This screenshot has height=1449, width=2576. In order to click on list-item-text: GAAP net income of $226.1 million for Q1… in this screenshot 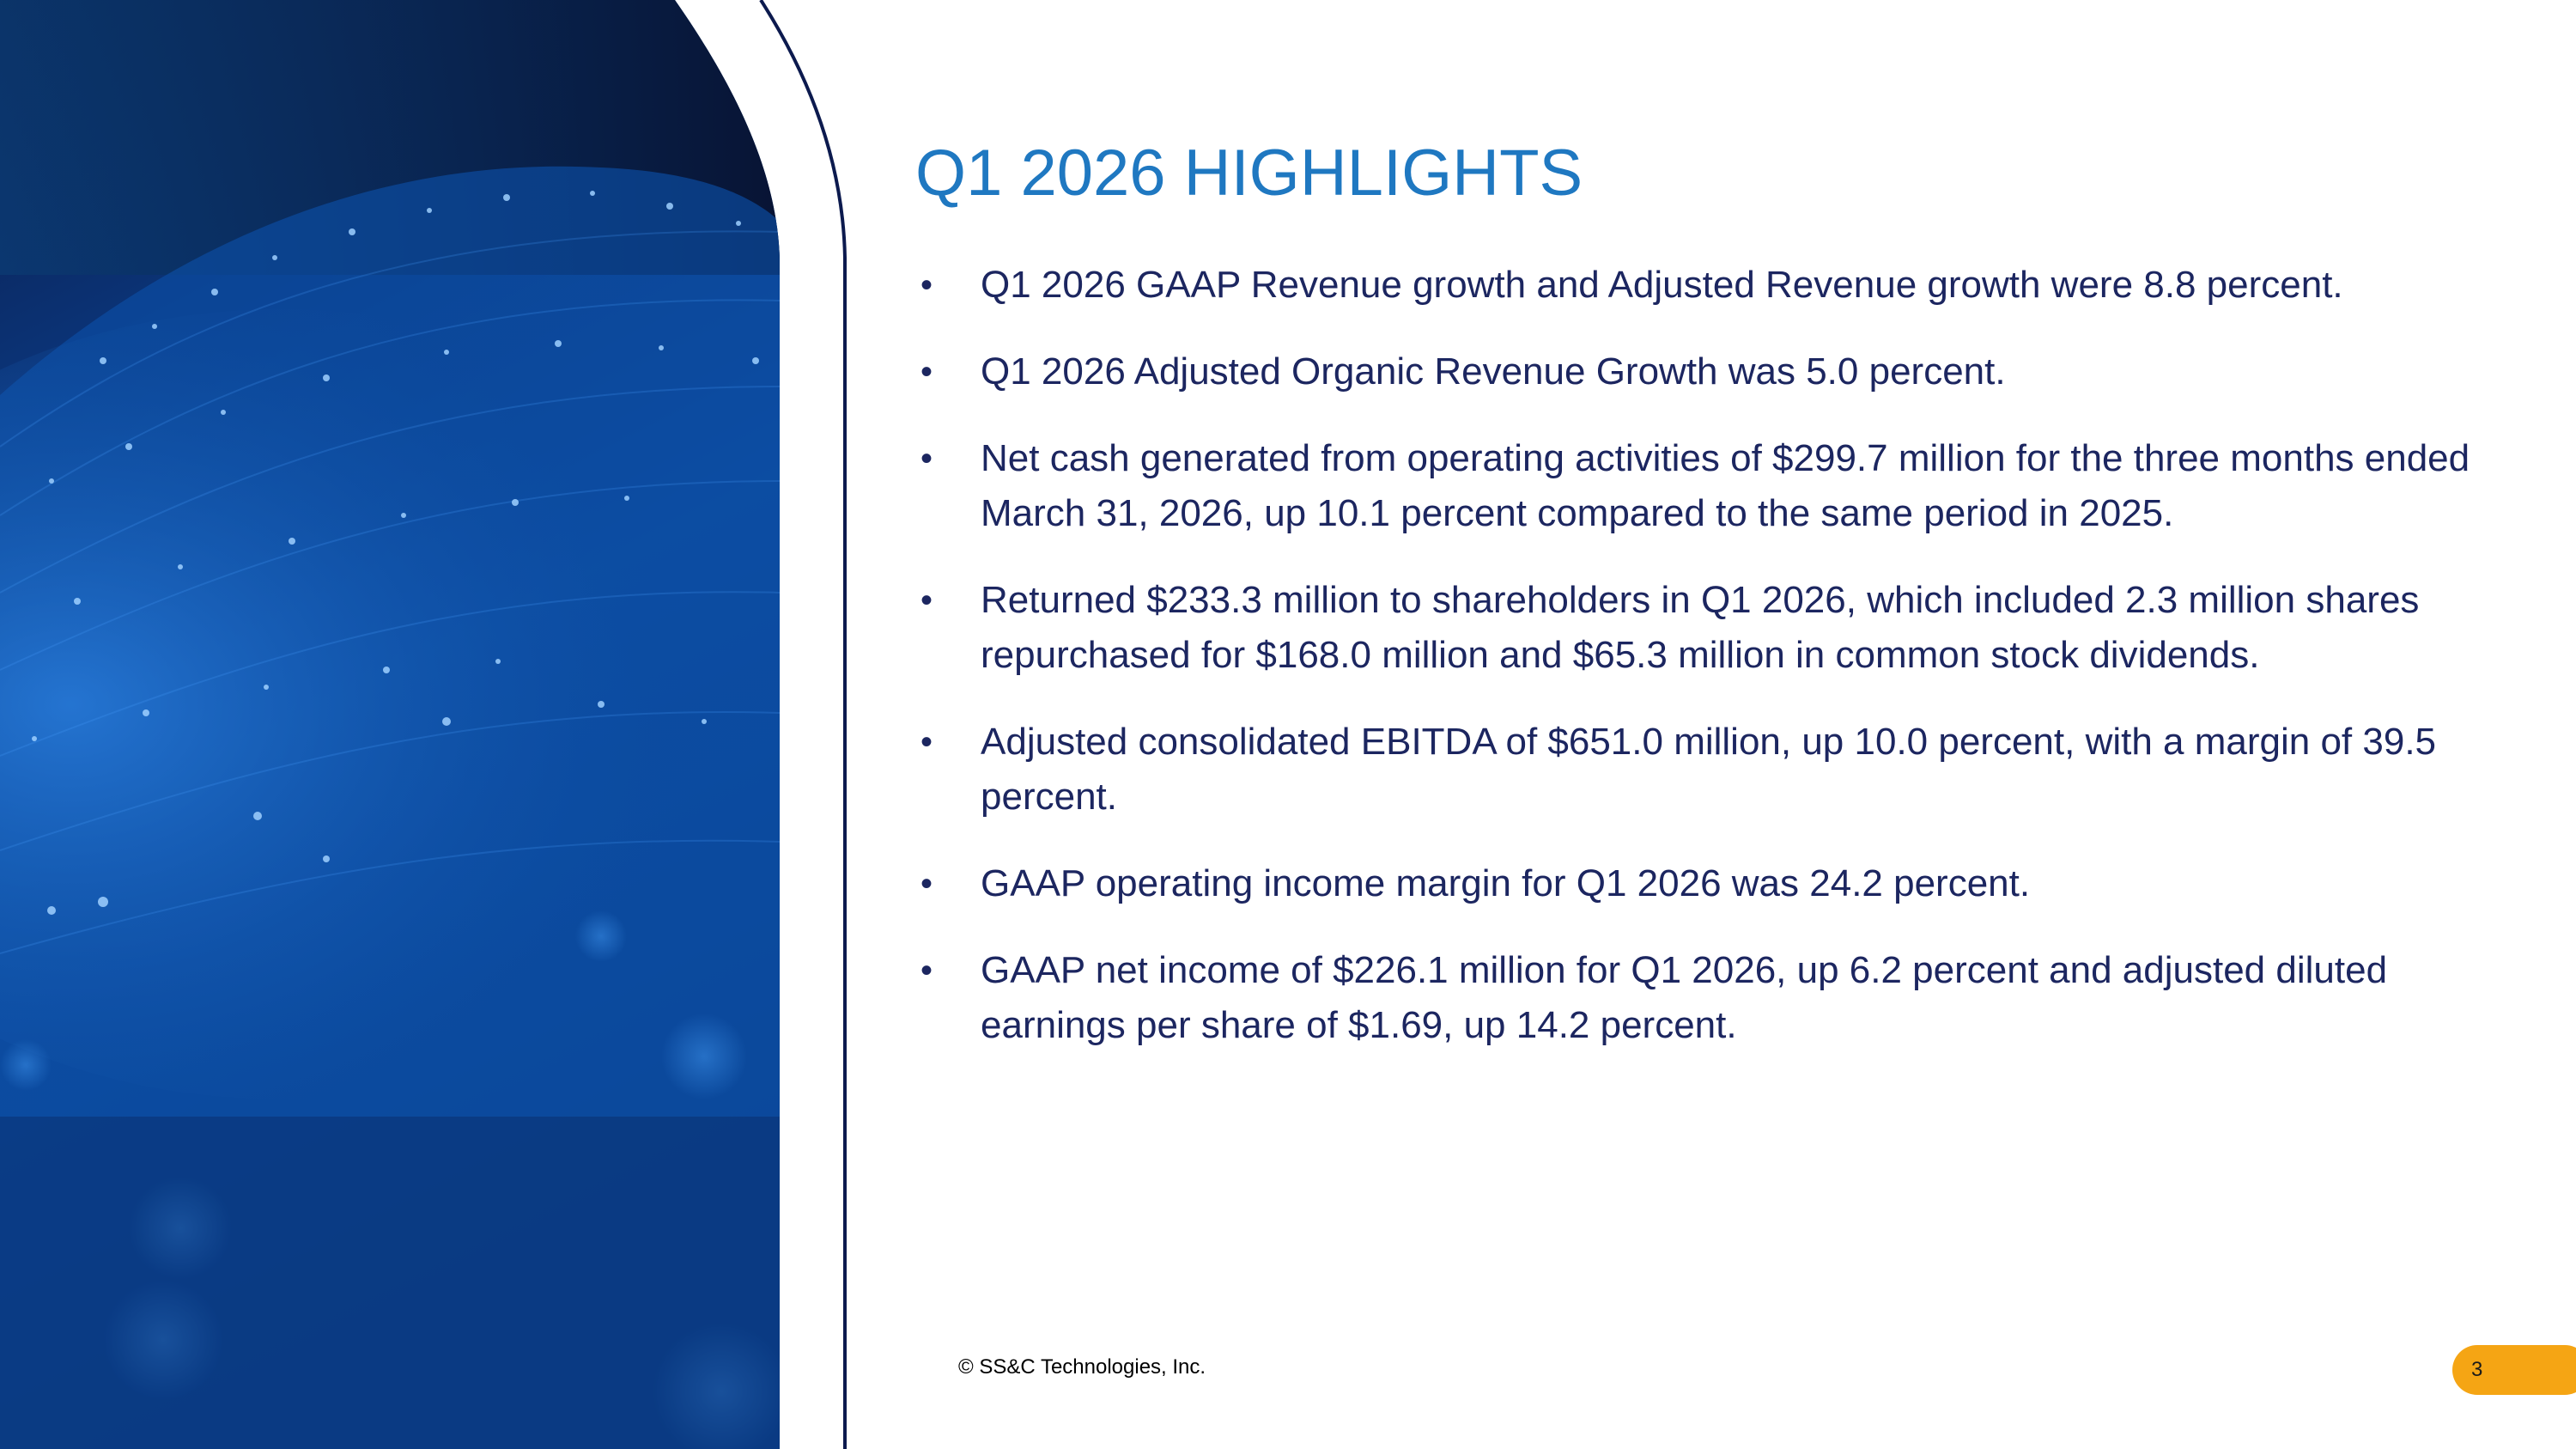, I will do `click(1685, 997)`.